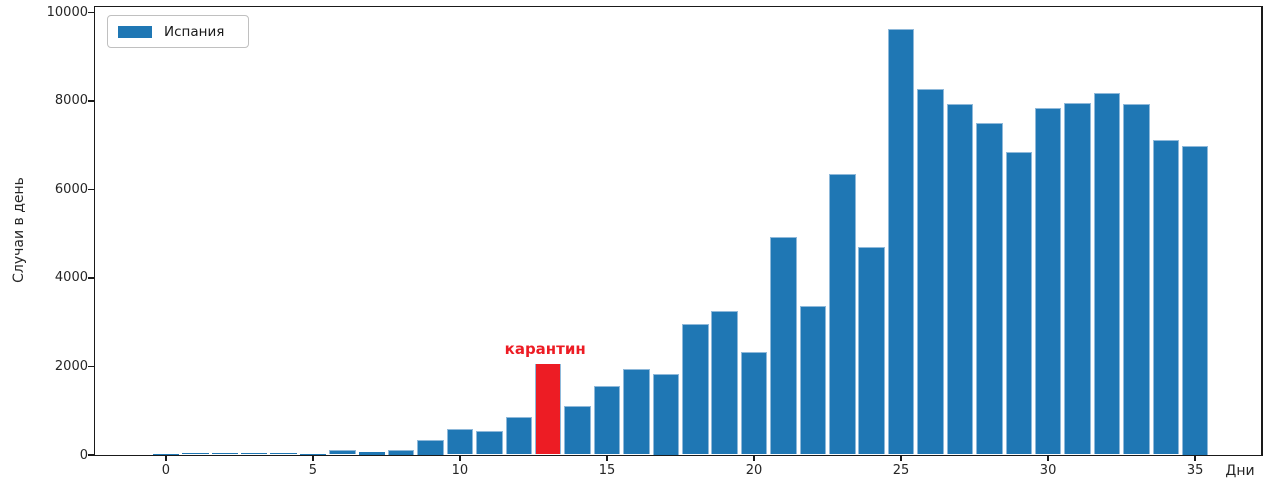 This screenshot has width=1267, height=487. What do you see at coordinates (548, 409) in the screenshot?
I see `bar-quarantine-highlight` at bounding box center [548, 409].